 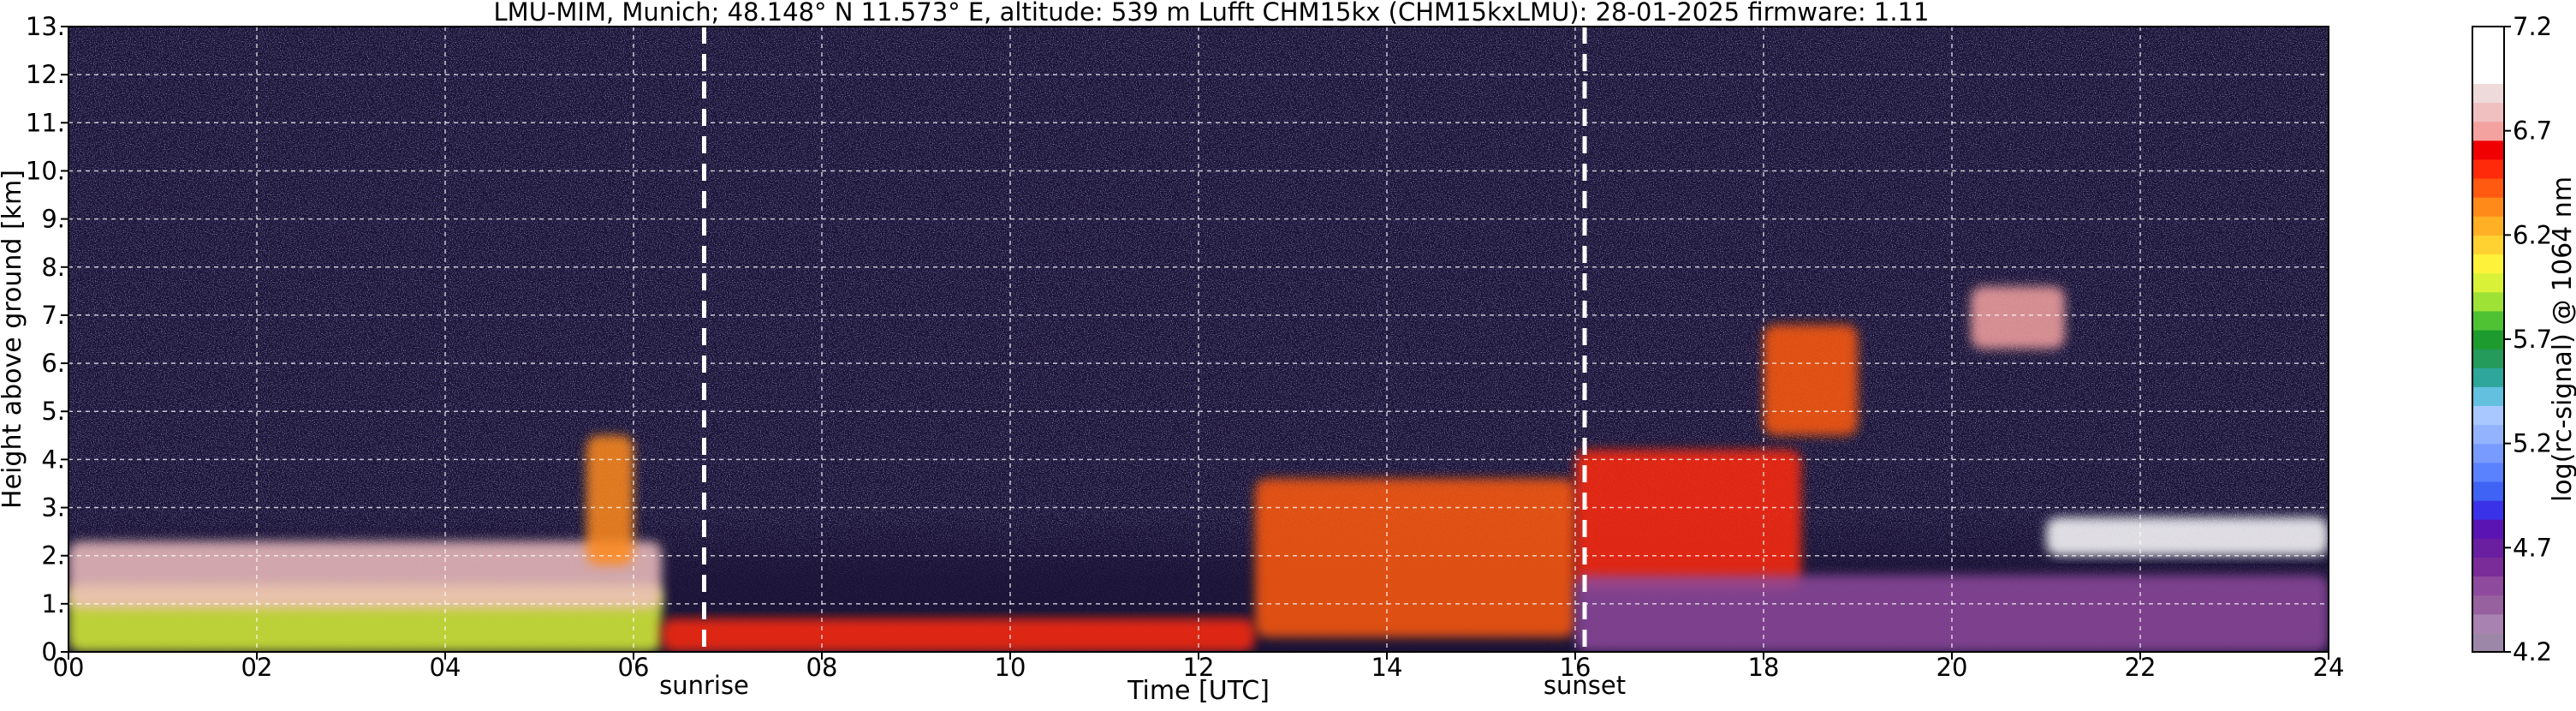 What do you see at coordinates (1010, 667) in the screenshot?
I see `x-tick-label: 10` at bounding box center [1010, 667].